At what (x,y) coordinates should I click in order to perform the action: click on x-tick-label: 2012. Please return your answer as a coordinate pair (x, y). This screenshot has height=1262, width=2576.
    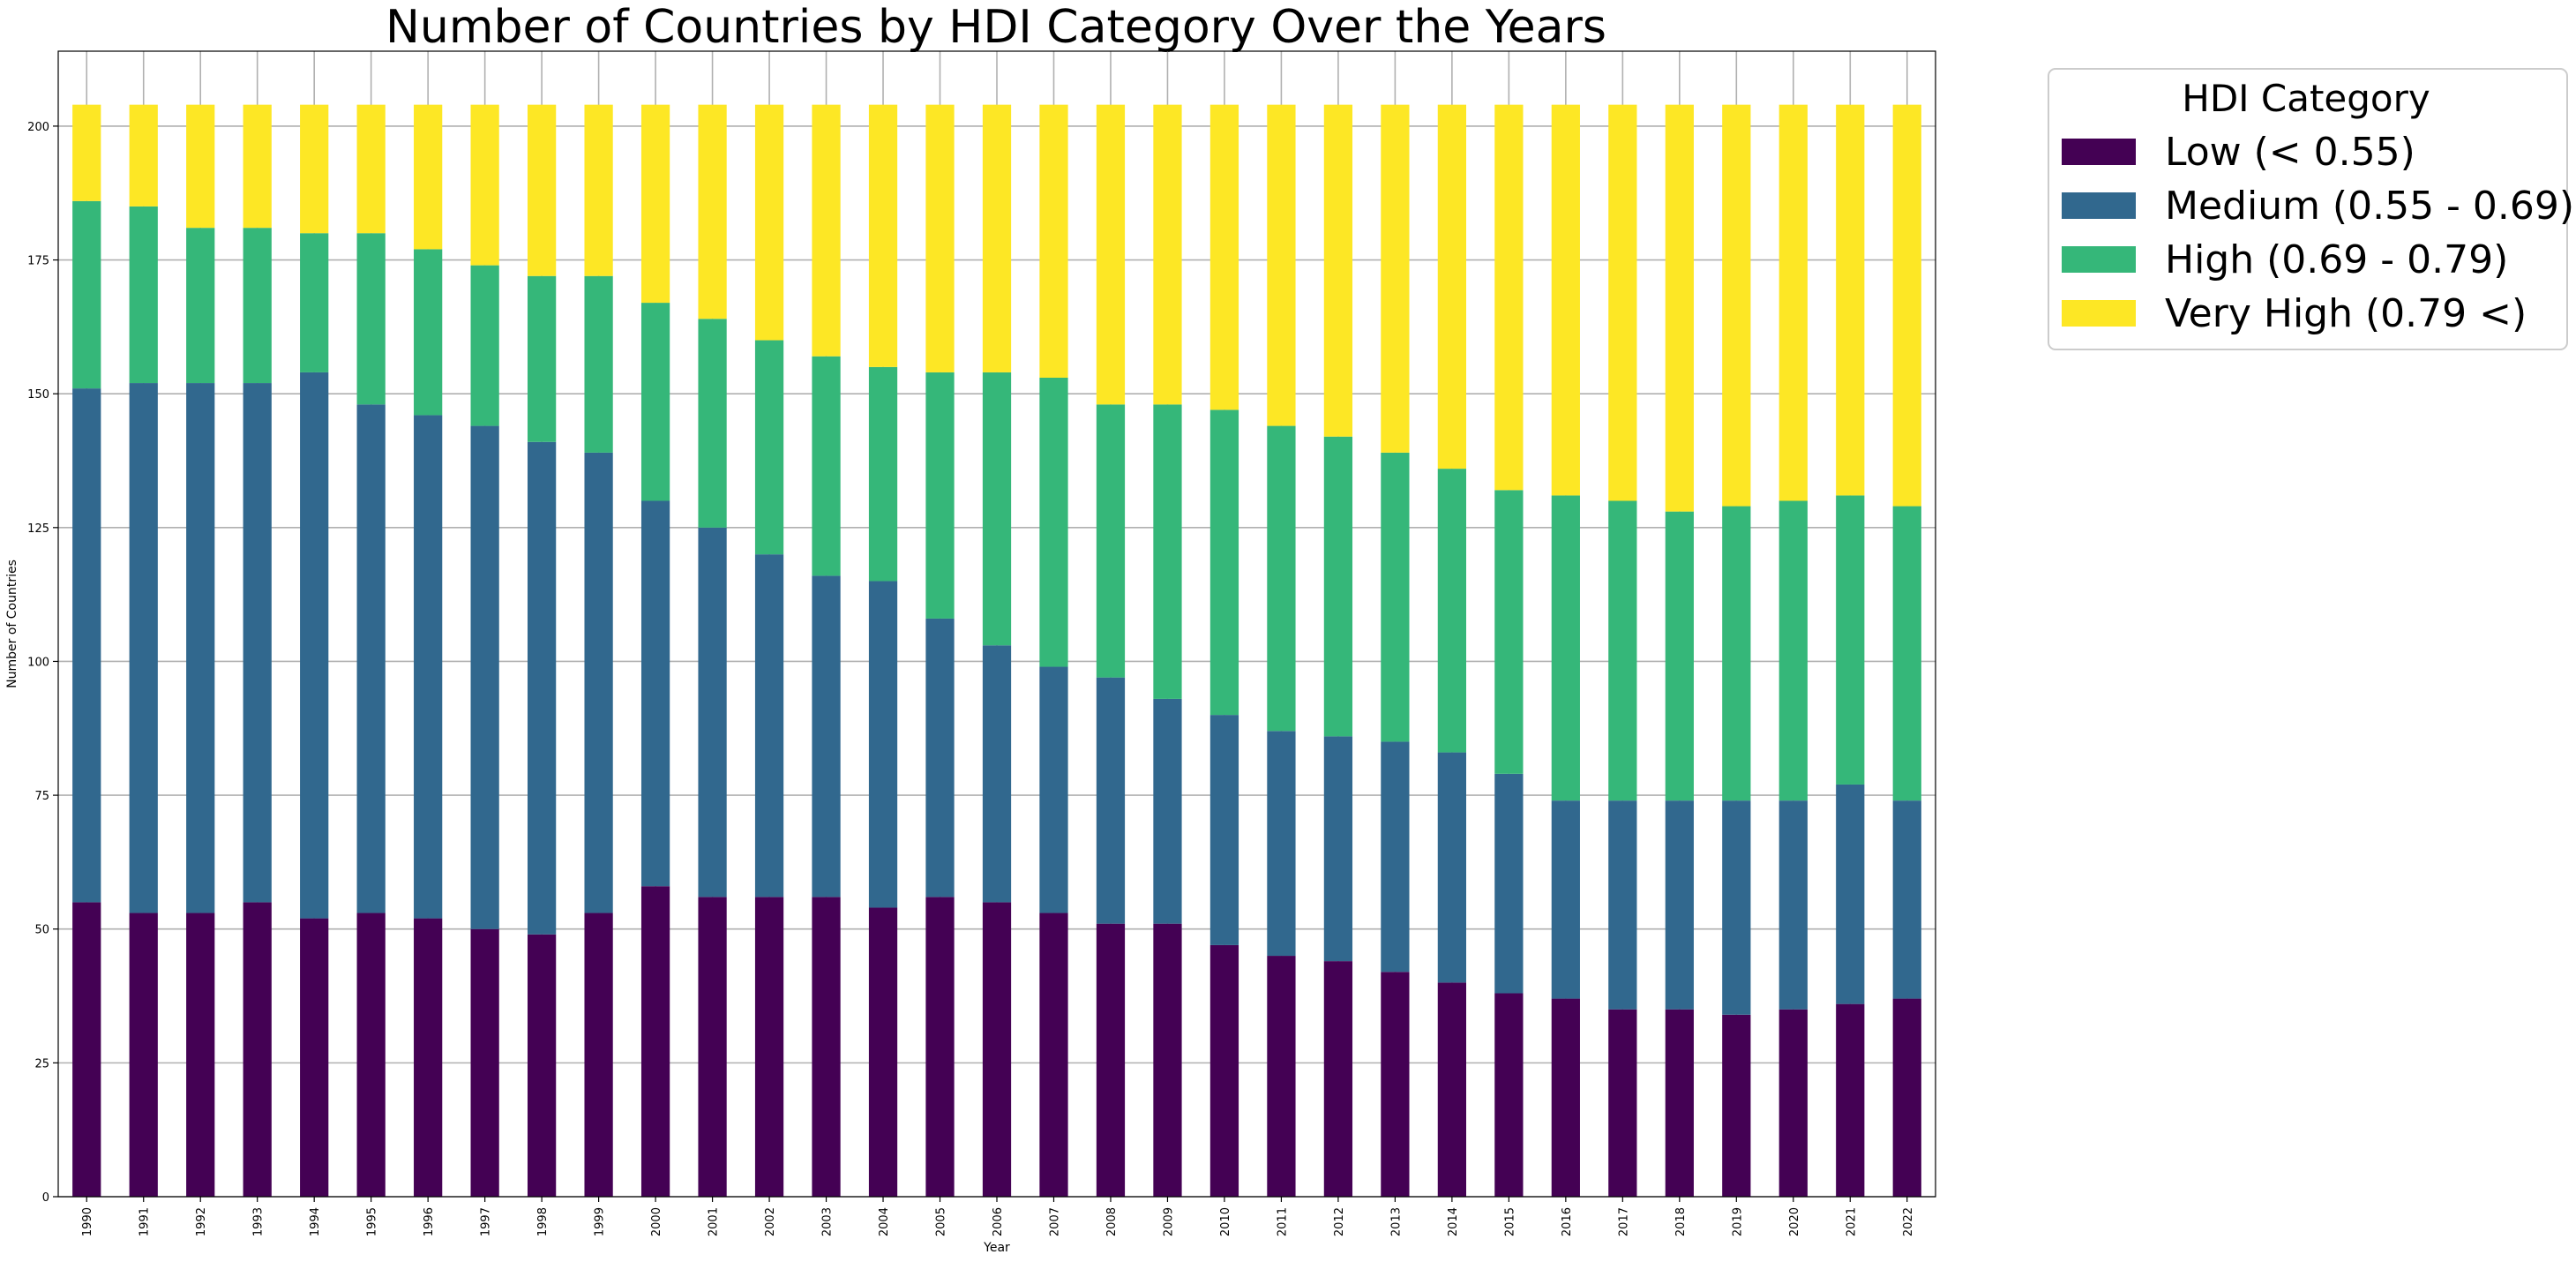
    Looking at the image, I should click on (1340, 1221).